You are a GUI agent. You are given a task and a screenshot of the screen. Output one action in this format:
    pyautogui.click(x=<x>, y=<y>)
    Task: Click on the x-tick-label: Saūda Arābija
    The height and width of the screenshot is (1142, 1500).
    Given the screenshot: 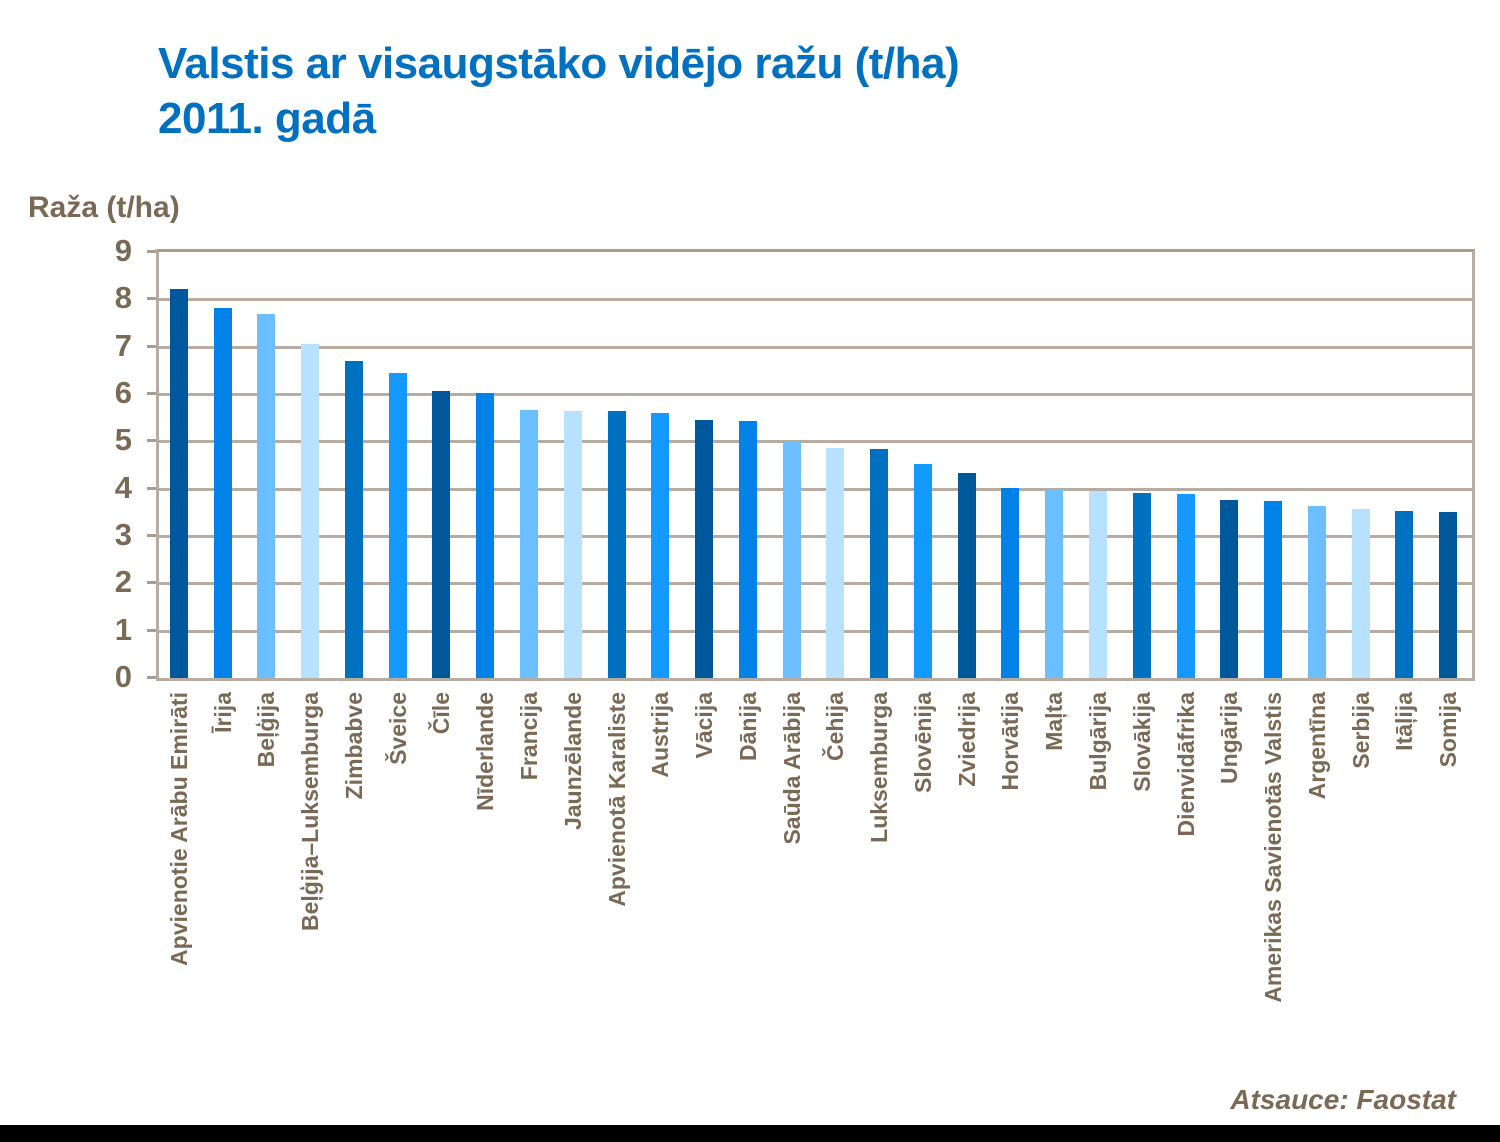 What is the action you would take?
    pyautogui.click(x=791, y=768)
    